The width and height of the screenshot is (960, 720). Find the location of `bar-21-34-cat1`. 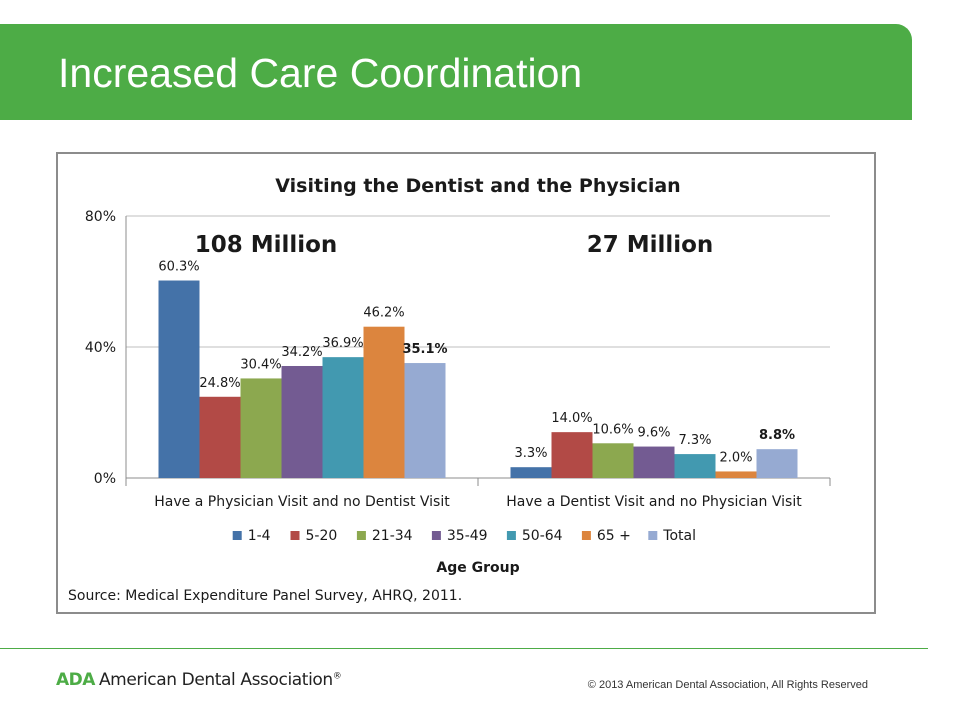

bar-21-34-cat1 is located at coordinates (261, 428).